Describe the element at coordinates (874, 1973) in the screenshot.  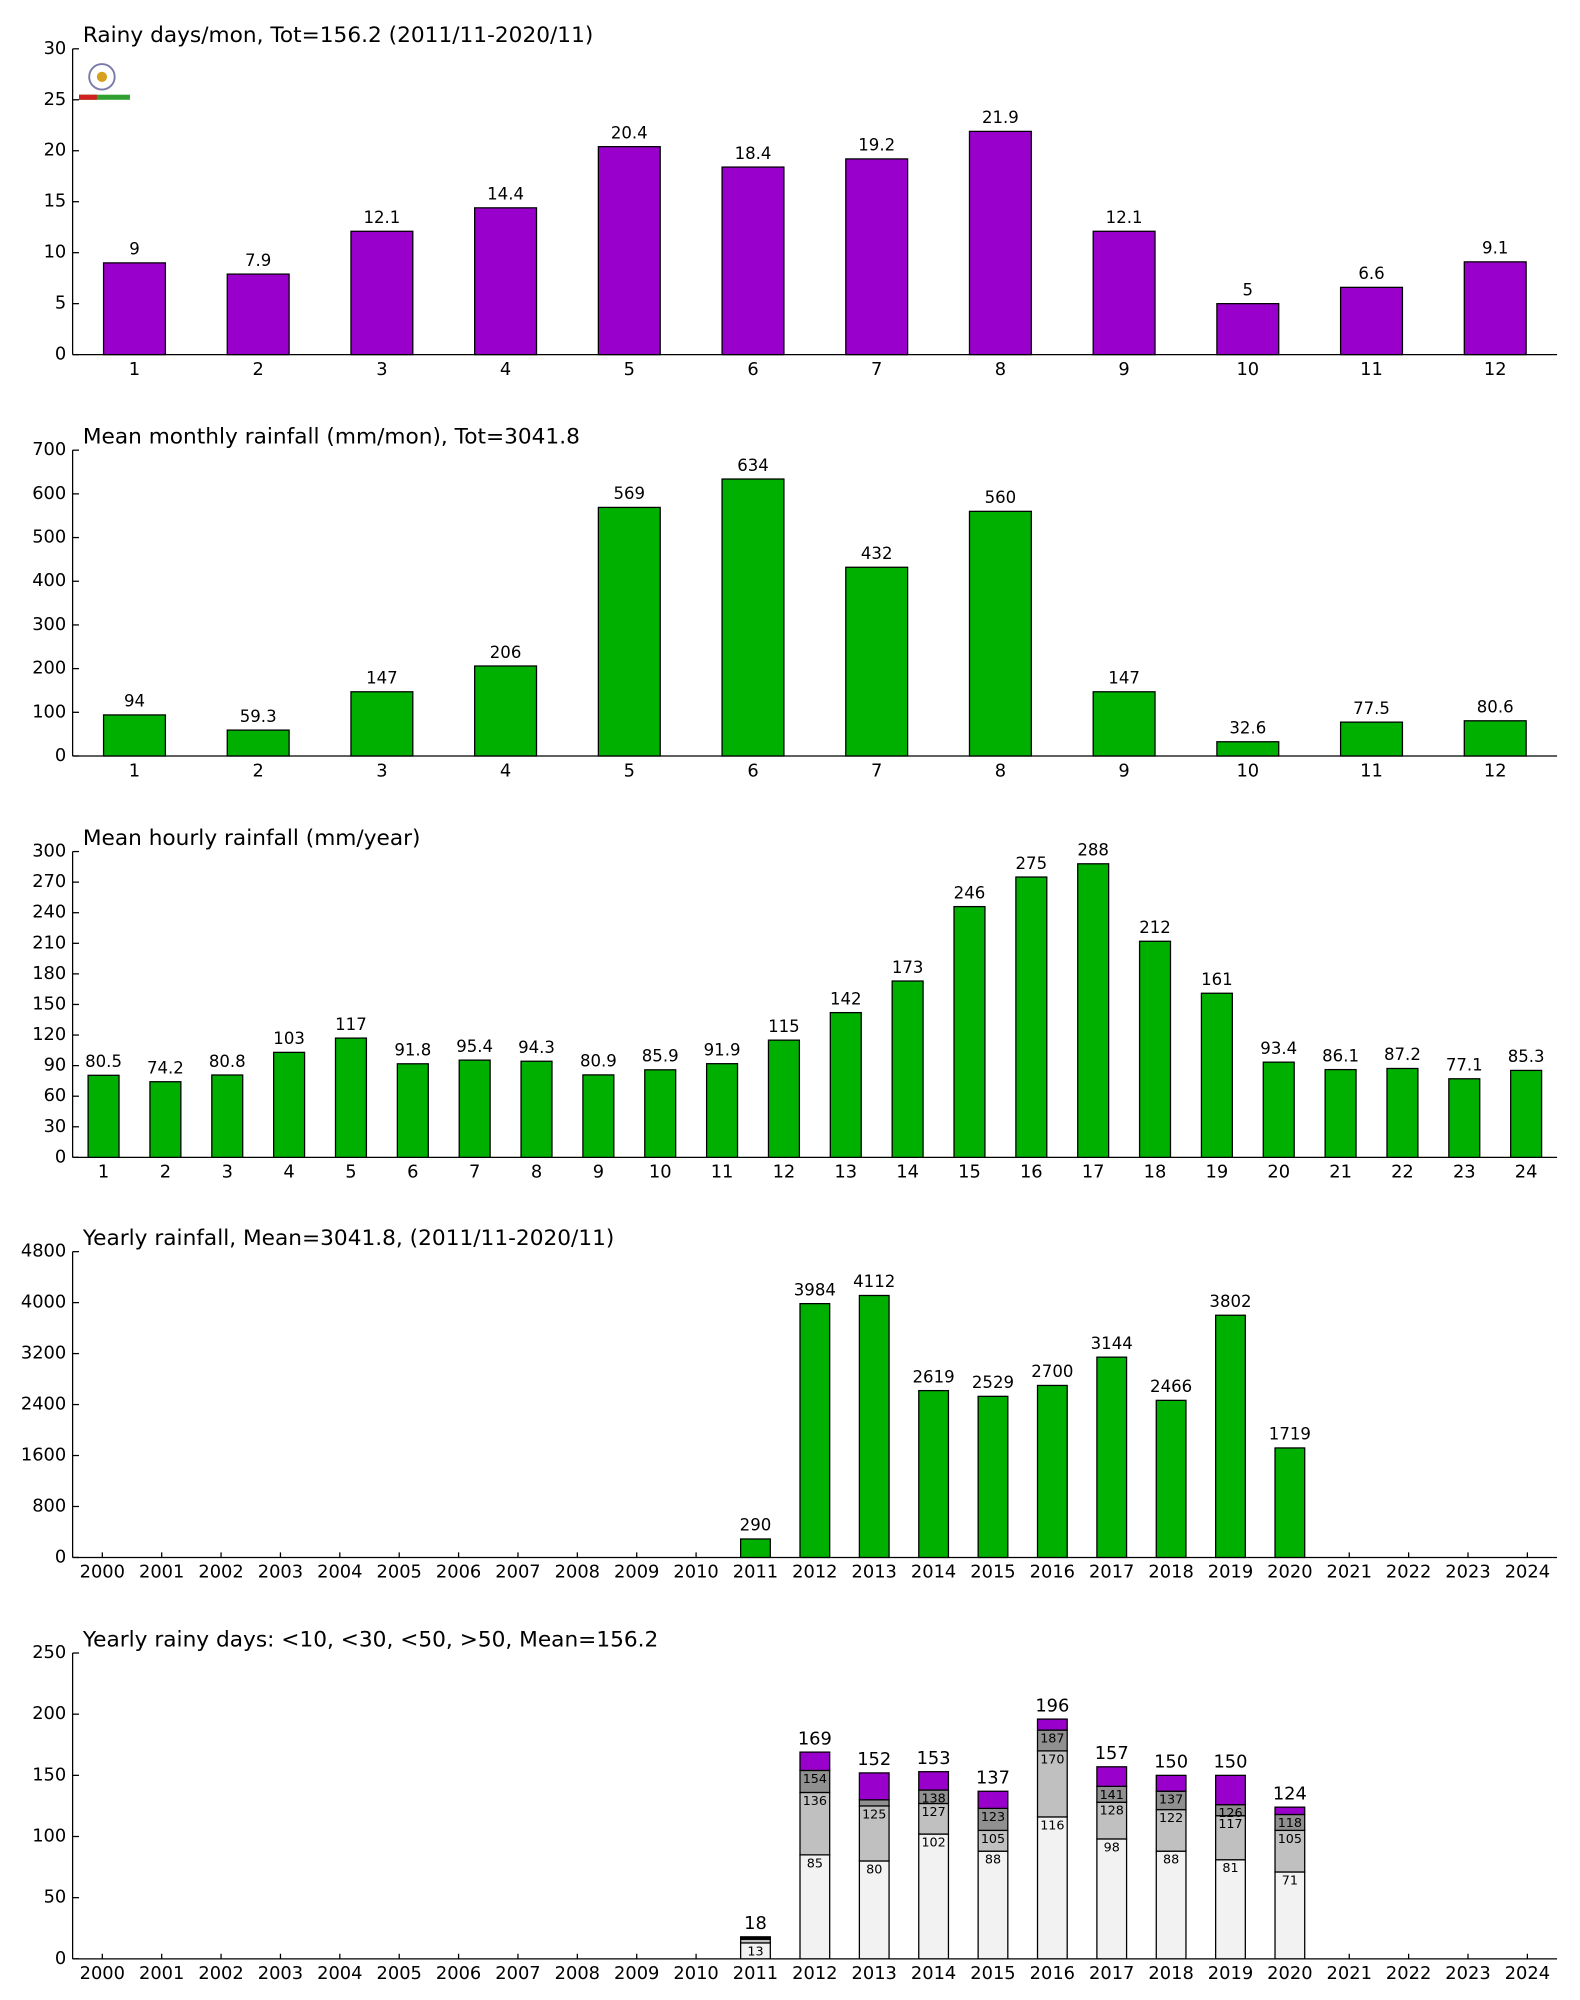
I see `x-tick-label: 2013` at that location.